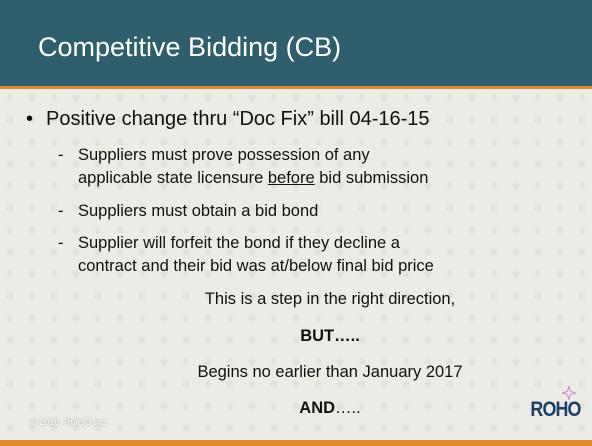  What do you see at coordinates (330, 372) in the screenshot?
I see `statement: Begins no earlier than January 2017` at bounding box center [330, 372].